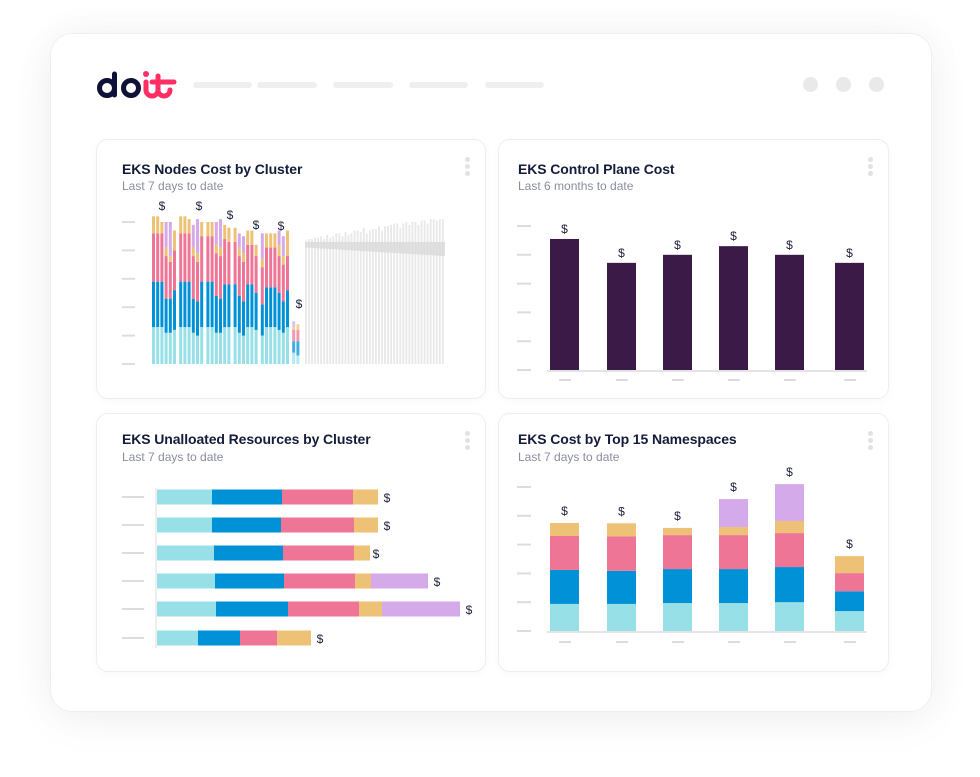  I want to click on card-subtitle: Last 6 months to date, so click(576, 186).